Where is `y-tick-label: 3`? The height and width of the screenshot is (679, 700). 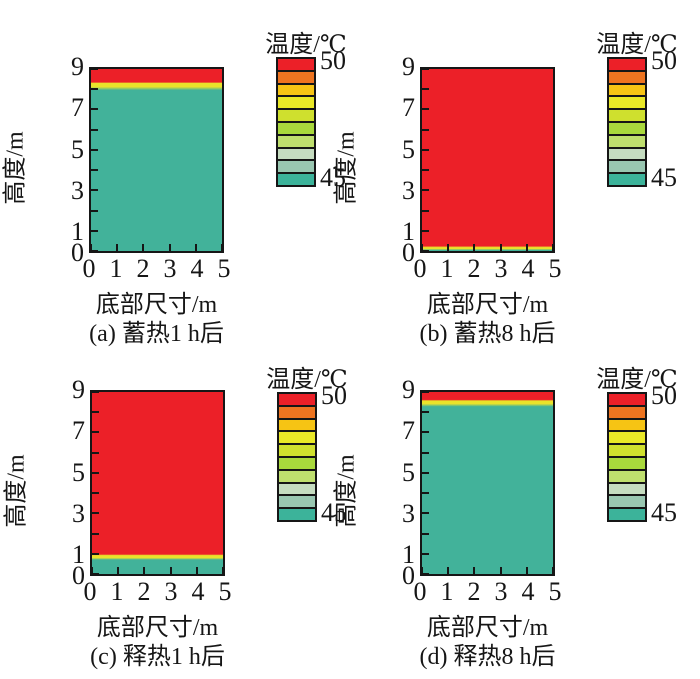 y-tick-label: 3 is located at coordinates (408, 190).